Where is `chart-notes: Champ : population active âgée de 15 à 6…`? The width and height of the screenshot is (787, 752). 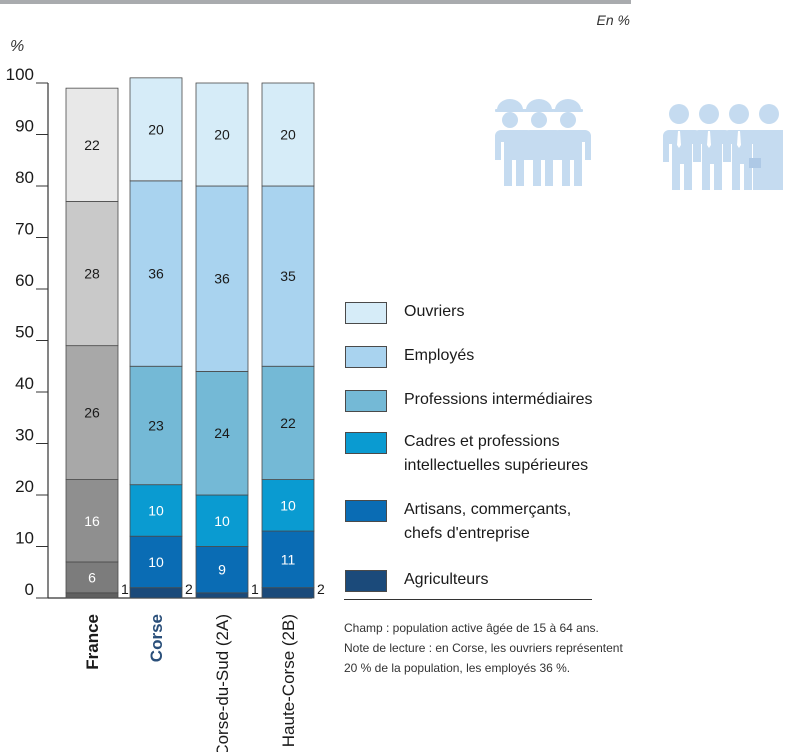
chart-notes: Champ : population active âgée de 15 à 6… is located at coordinates (489, 648).